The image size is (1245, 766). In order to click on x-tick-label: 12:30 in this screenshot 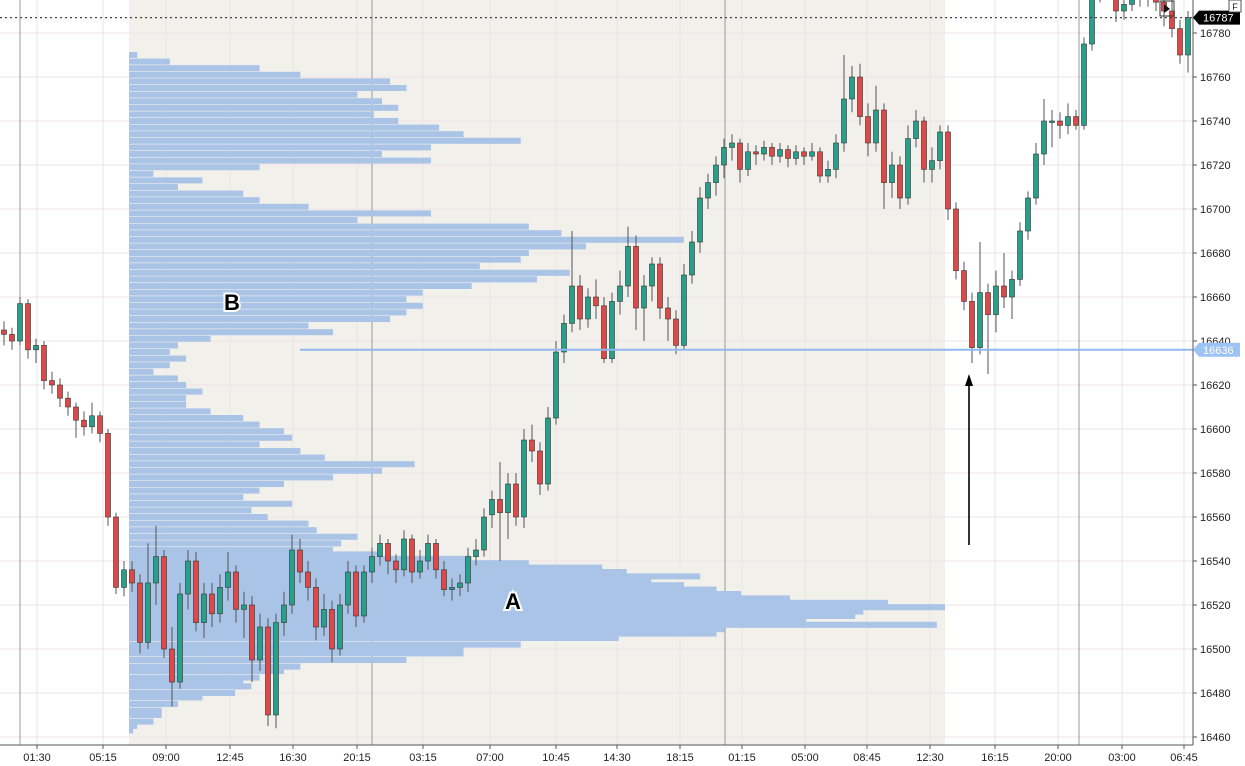, I will do `click(930, 758)`.